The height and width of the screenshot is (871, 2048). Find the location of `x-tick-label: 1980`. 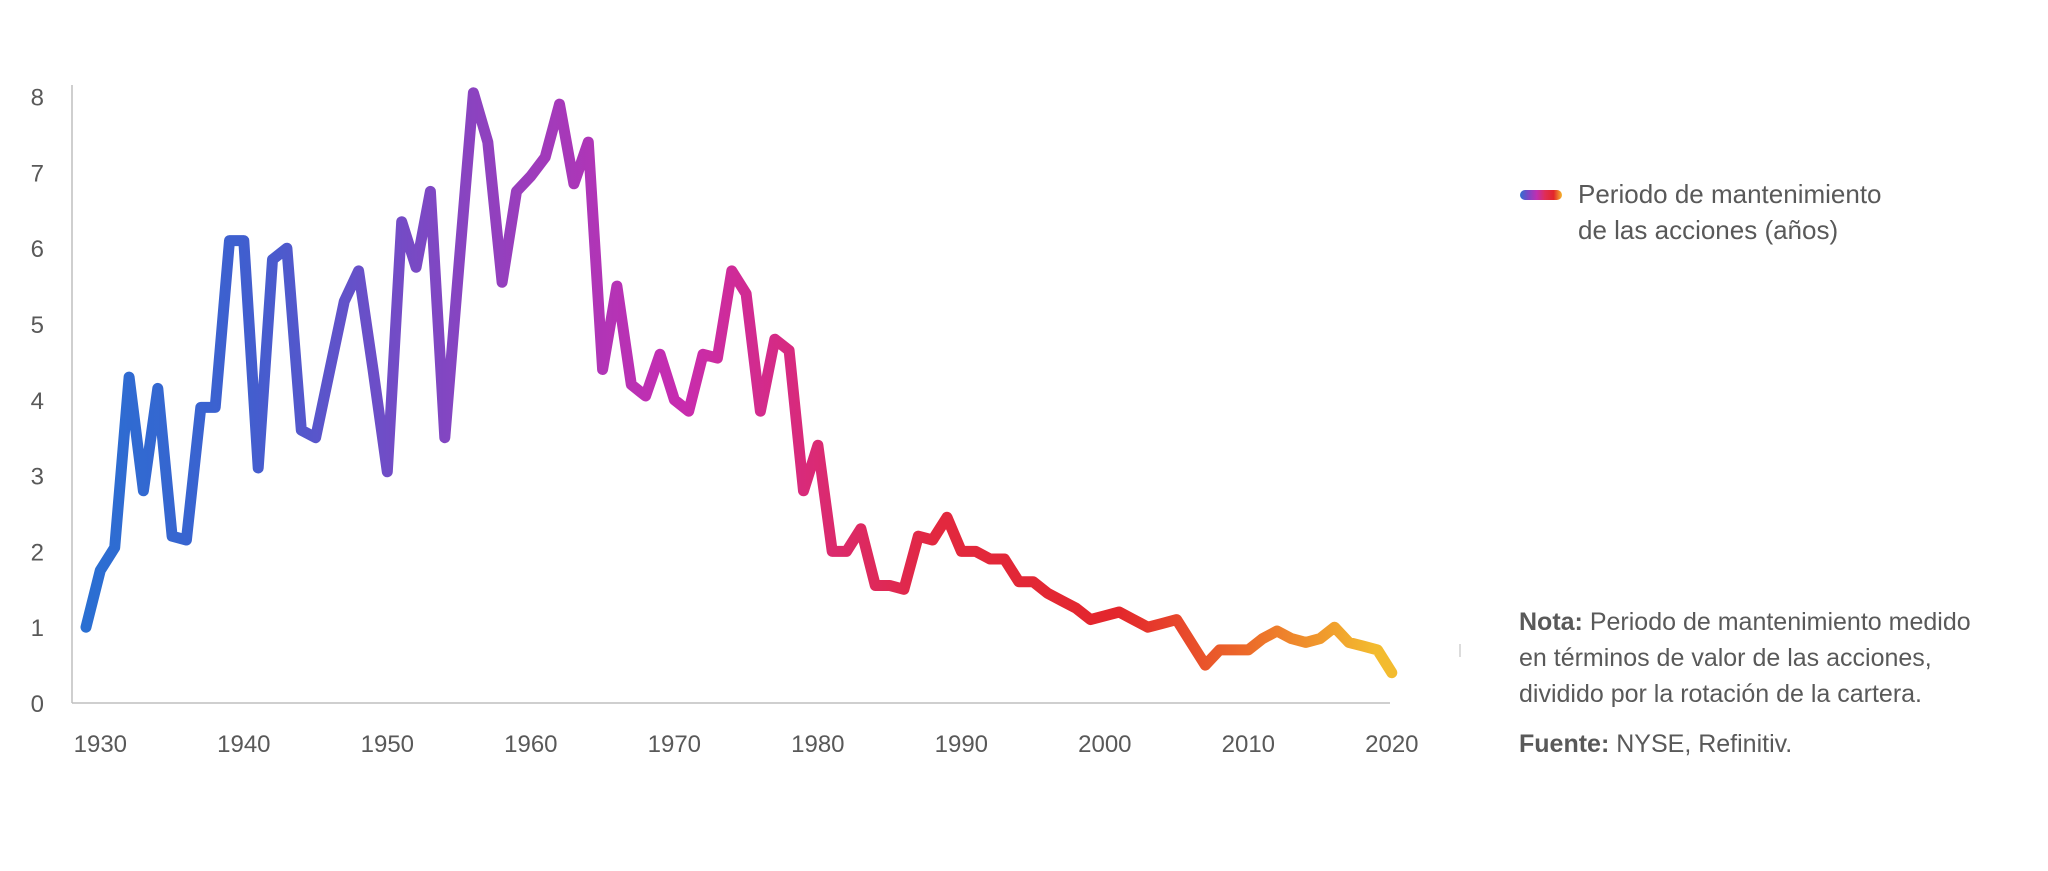

x-tick-label: 1980 is located at coordinates (817, 744).